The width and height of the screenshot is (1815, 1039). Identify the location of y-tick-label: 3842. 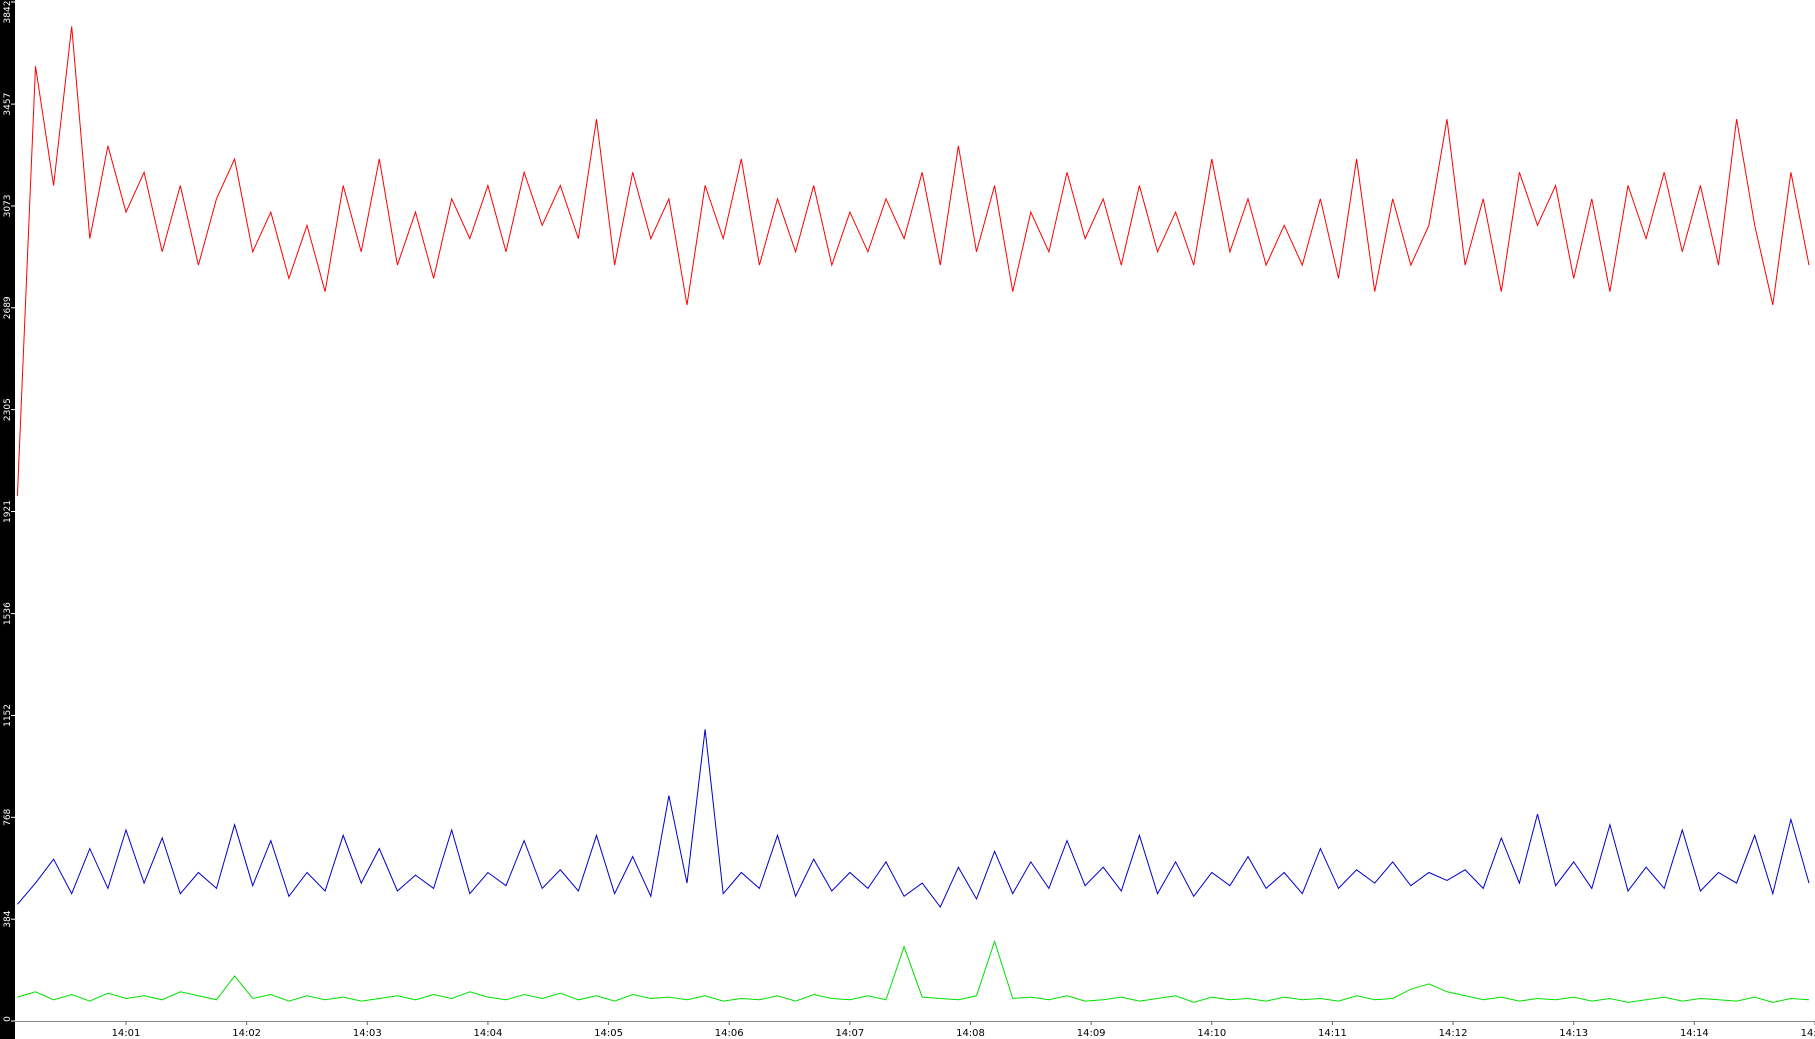
(8, 12).